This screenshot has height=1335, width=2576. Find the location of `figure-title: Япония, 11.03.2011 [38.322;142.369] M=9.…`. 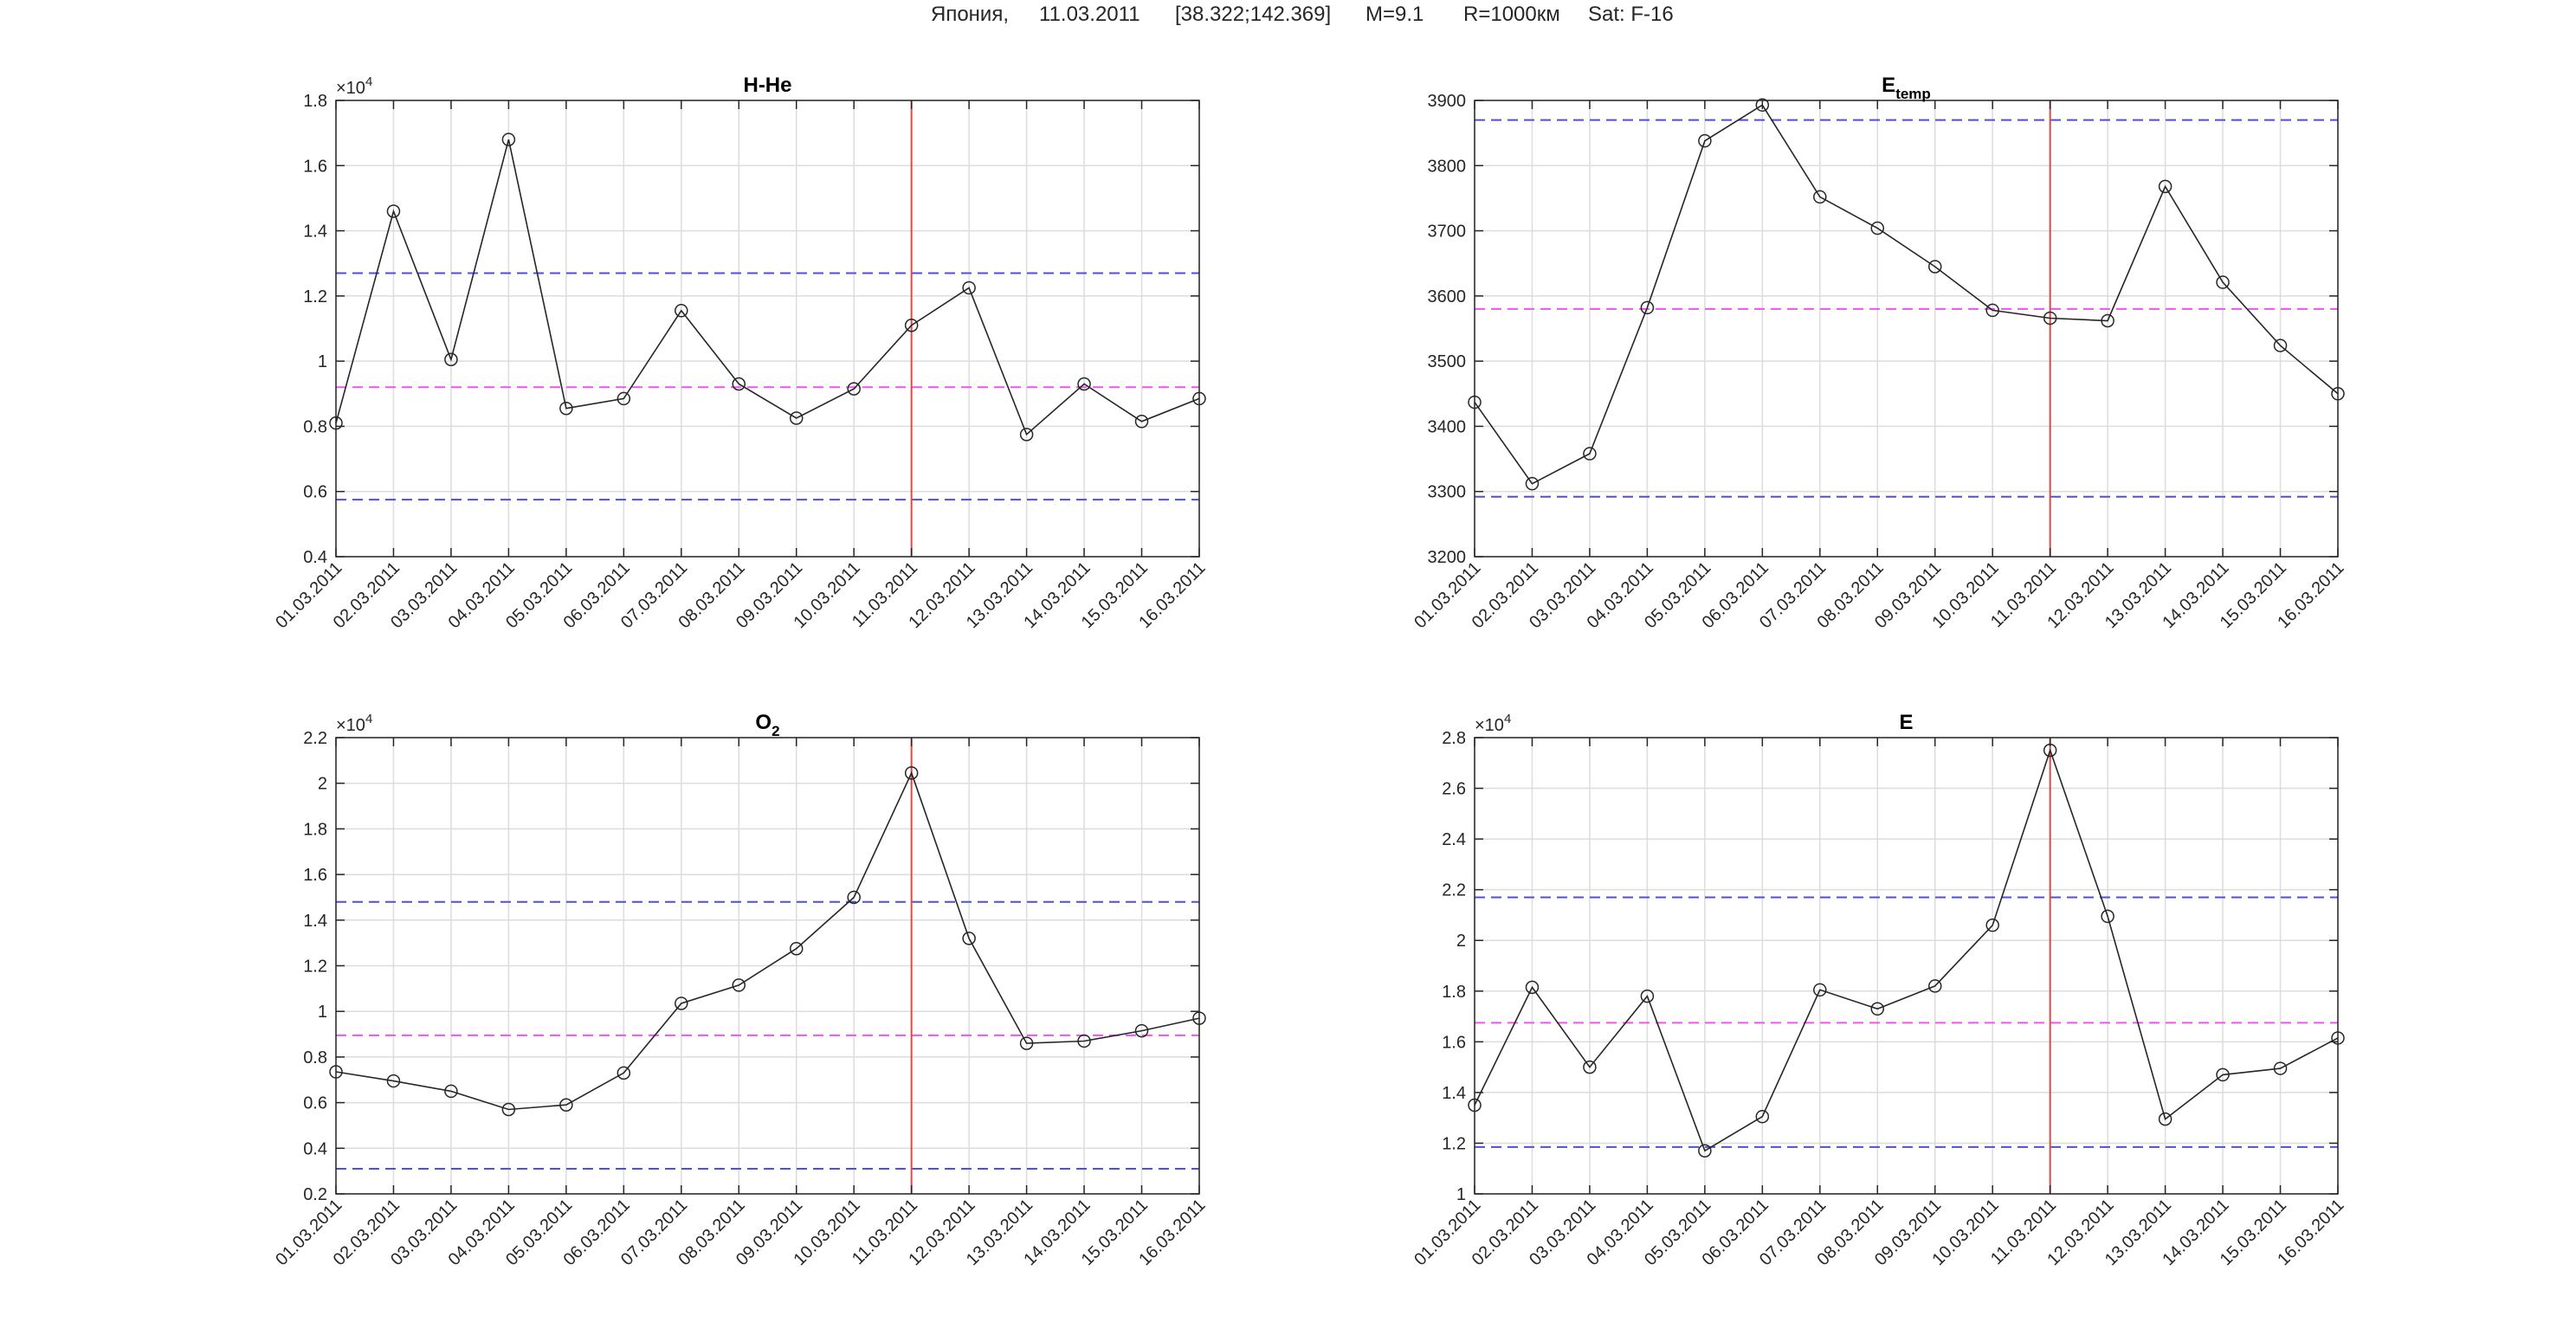

figure-title: Япония, 11.03.2011 [38.322;142.369] M=9.… is located at coordinates (1302, 14).